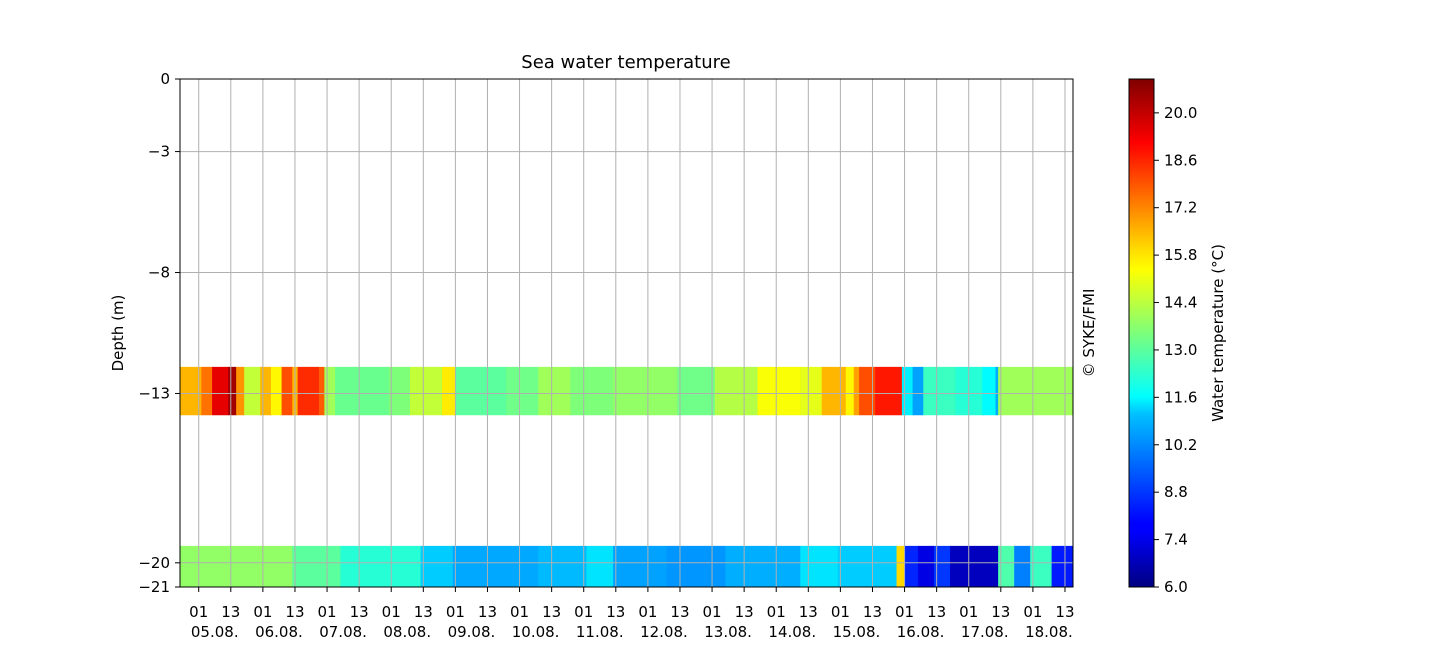  I want to click on x-date-label: 10.08., so click(536, 632).